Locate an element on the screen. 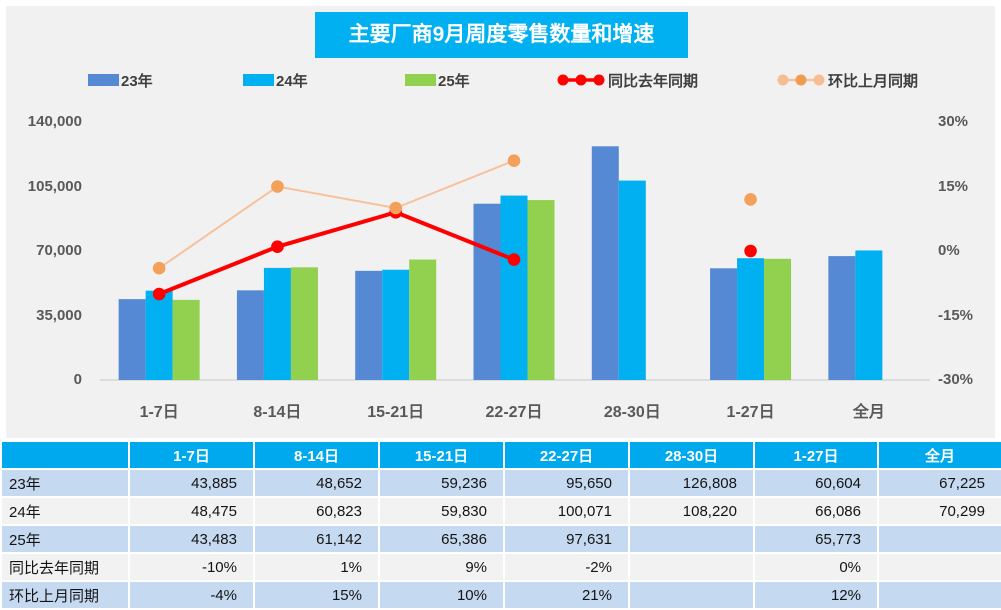 The width and height of the screenshot is (1001, 610). table-cell: 10% is located at coordinates (441, 595).